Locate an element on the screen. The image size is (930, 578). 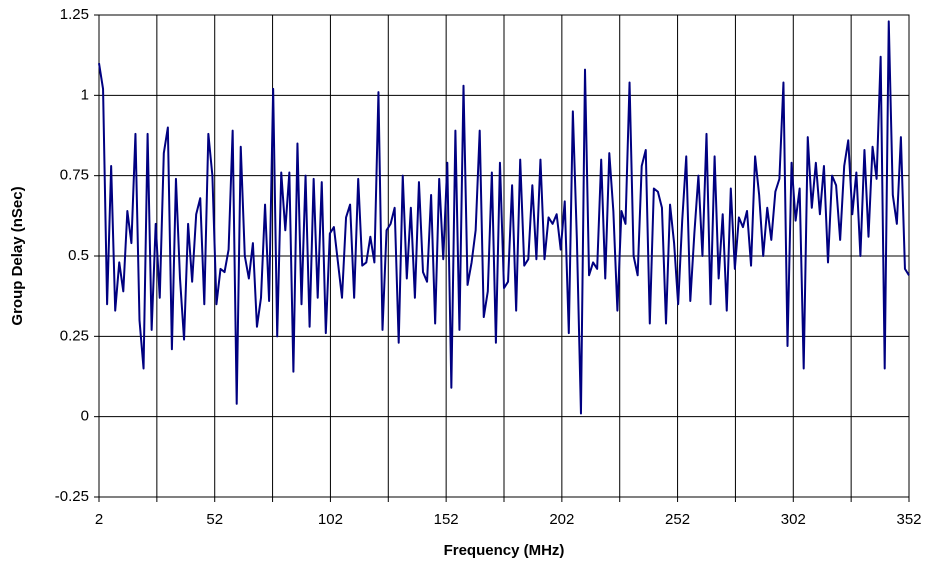
y-tick-label: 0.5 is located at coordinates (78, 255).